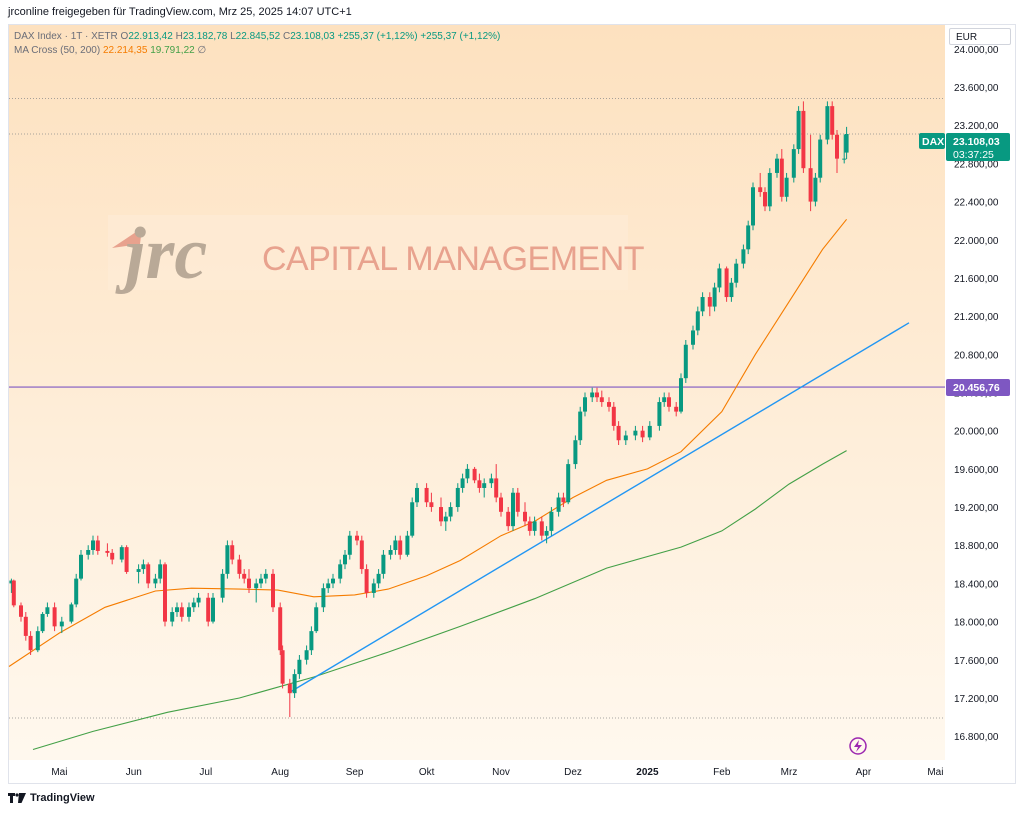  What do you see at coordinates (858, 746) in the screenshot?
I see `lightning-icon` at bounding box center [858, 746].